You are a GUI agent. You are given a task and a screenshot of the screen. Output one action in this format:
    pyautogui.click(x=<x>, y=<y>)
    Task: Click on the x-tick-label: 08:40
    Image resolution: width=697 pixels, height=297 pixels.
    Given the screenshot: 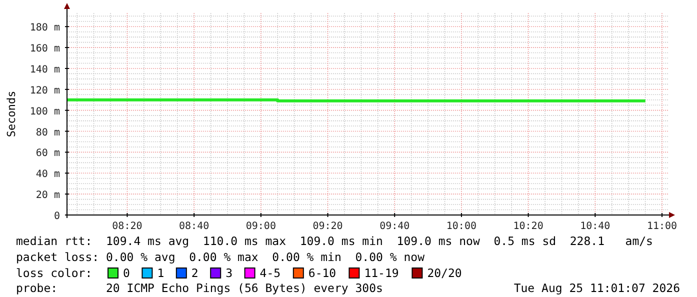 What is the action you would take?
    pyautogui.click(x=194, y=226)
    